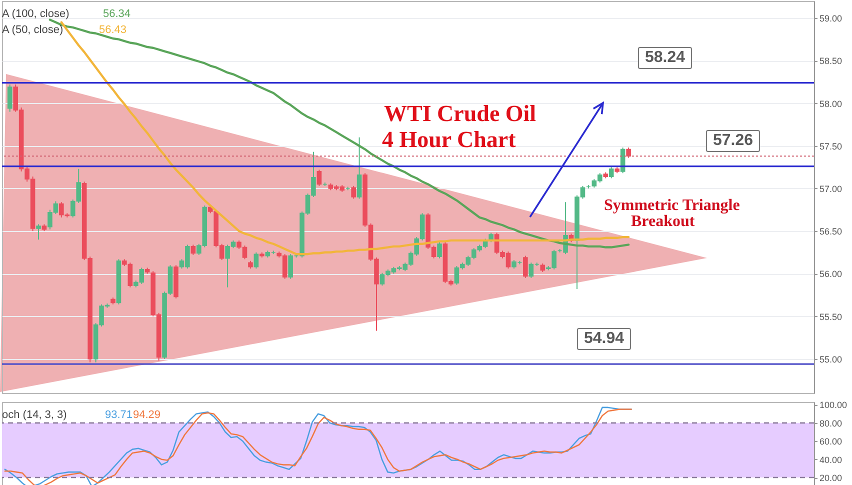 This screenshot has width=852, height=485. I want to click on ref-line-label: 57.26, so click(733, 141).